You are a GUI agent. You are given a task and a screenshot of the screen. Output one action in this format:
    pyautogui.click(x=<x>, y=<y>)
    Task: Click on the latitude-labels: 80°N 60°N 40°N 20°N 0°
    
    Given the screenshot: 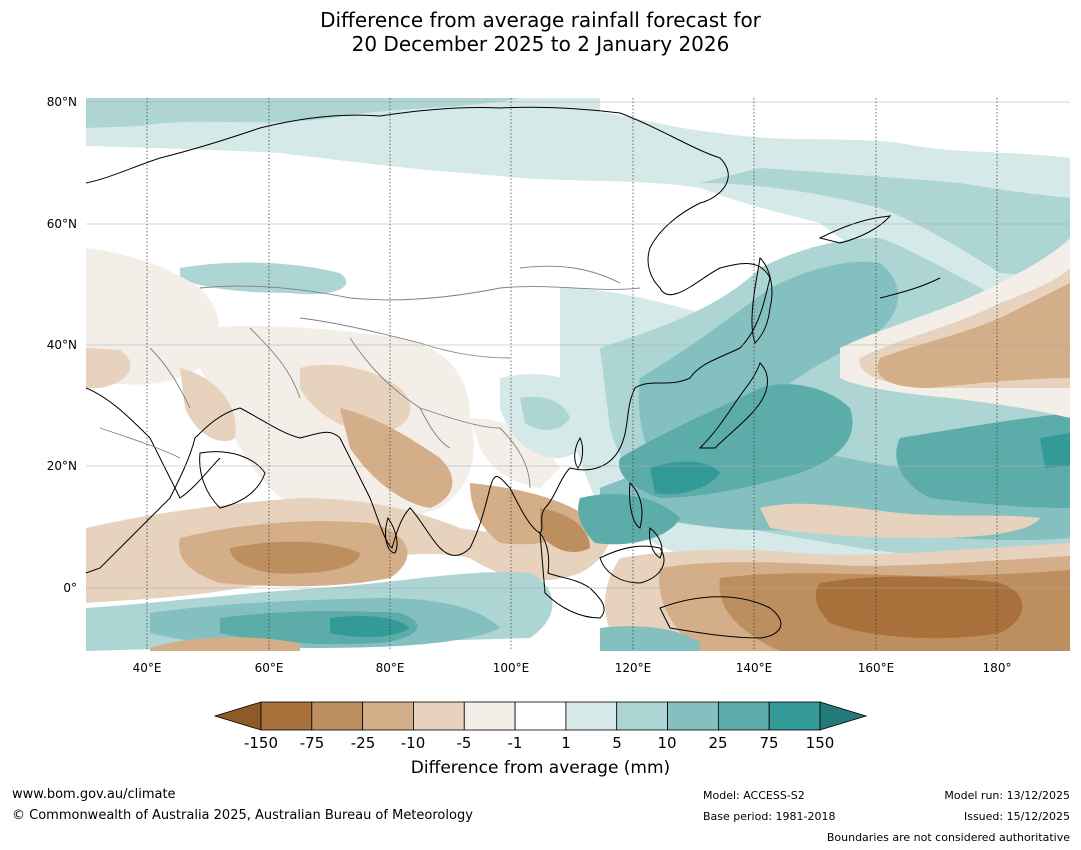 What is the action you would take?
    pyautogui.click(x=62, y=345)
    